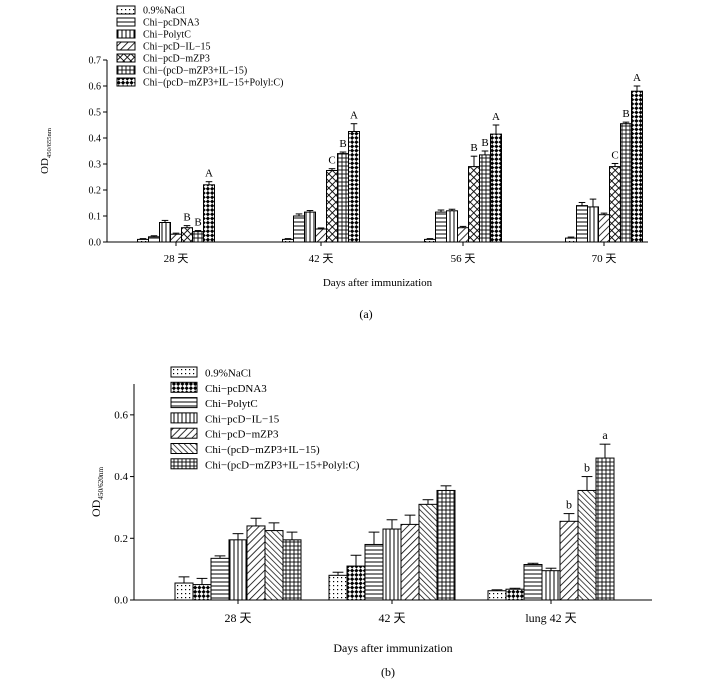 This screenshot has width=709, height=685. Describe the element at coordinates (604, 259) in the screenshot. I see `x-tick-label: 70 天` at that location.